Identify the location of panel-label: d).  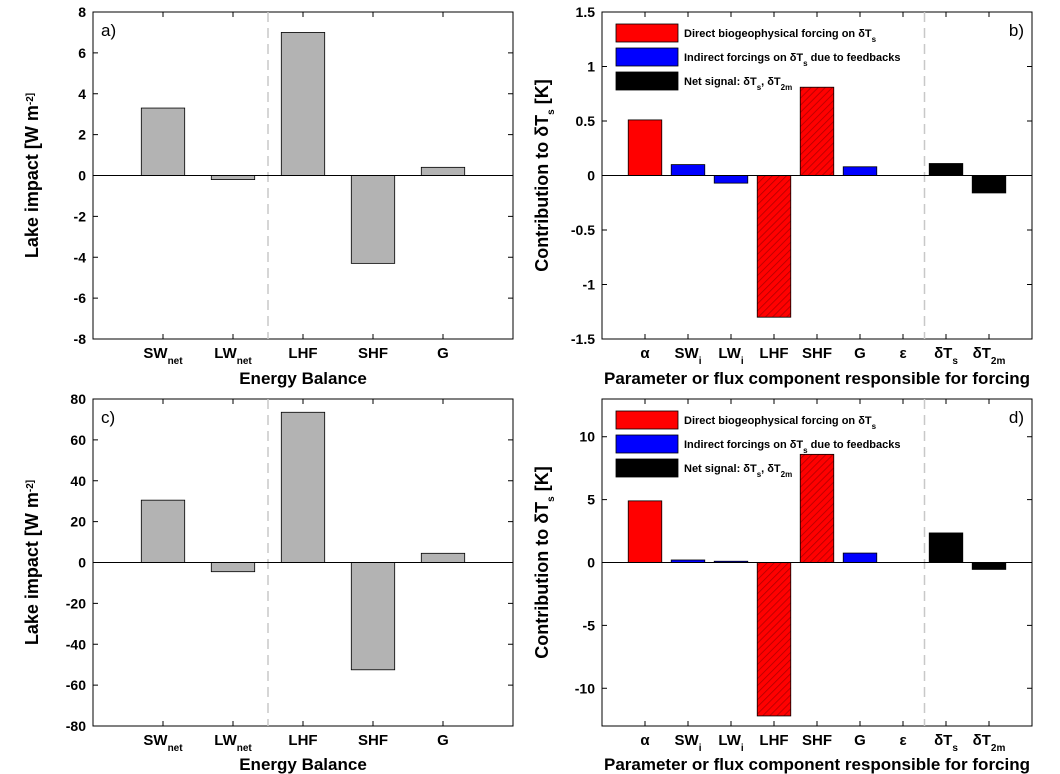
(1016, 417).